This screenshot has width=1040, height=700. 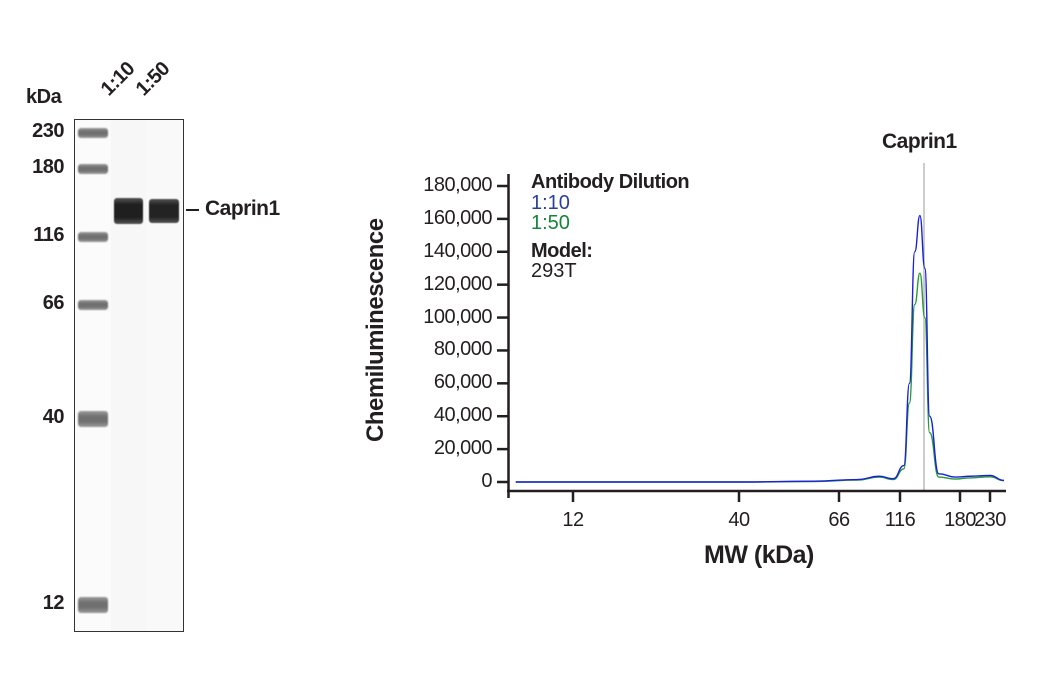 What do you see at coordinates (550, 203) in the screenshot?
I see `legend-entry-1-10: 1:10` at bounding box center [550, 203].